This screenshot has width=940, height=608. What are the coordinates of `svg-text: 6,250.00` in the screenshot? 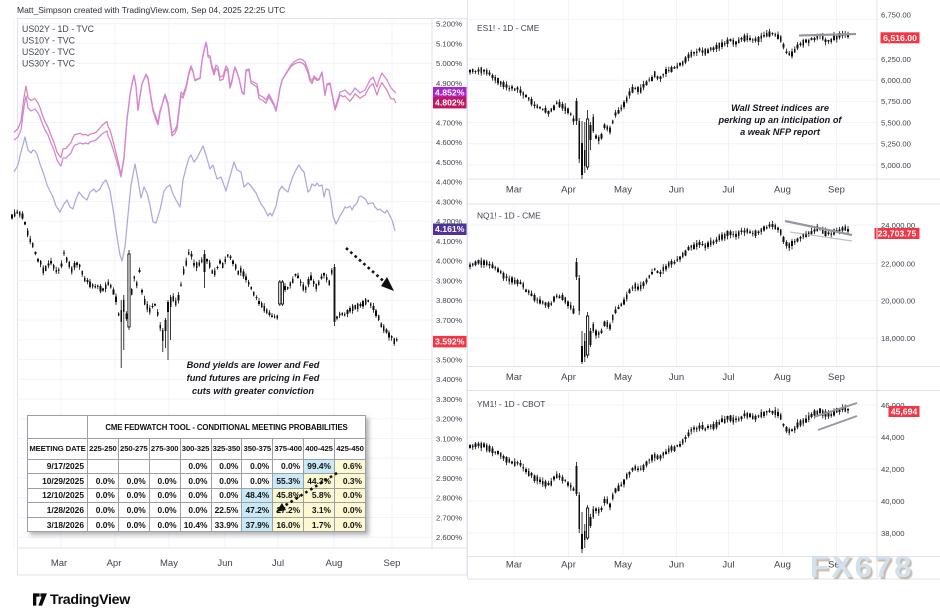 It's located at (896, 59).